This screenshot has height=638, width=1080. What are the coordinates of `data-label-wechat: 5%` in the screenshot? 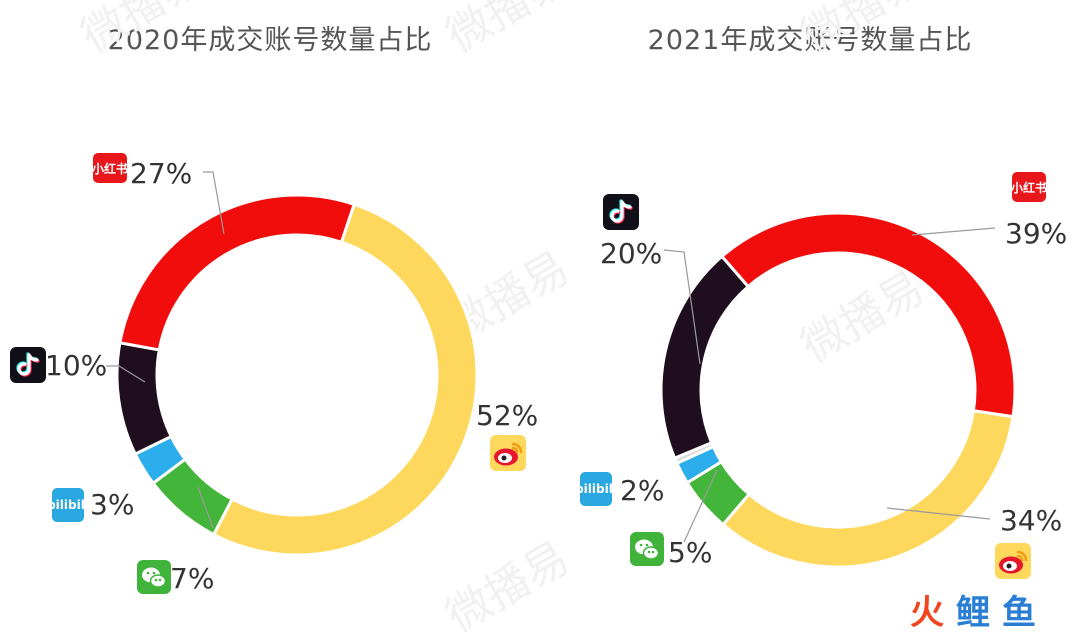 It's located at (690, 552).